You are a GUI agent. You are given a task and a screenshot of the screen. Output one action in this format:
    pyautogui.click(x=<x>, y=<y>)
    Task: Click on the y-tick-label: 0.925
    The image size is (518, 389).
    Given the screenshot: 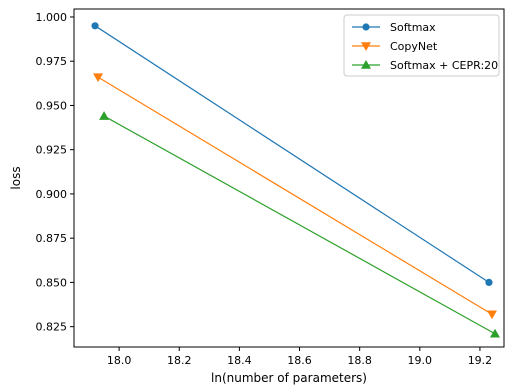 What is the action you would take?
    pyautogui.click(x=52, y=150)
    